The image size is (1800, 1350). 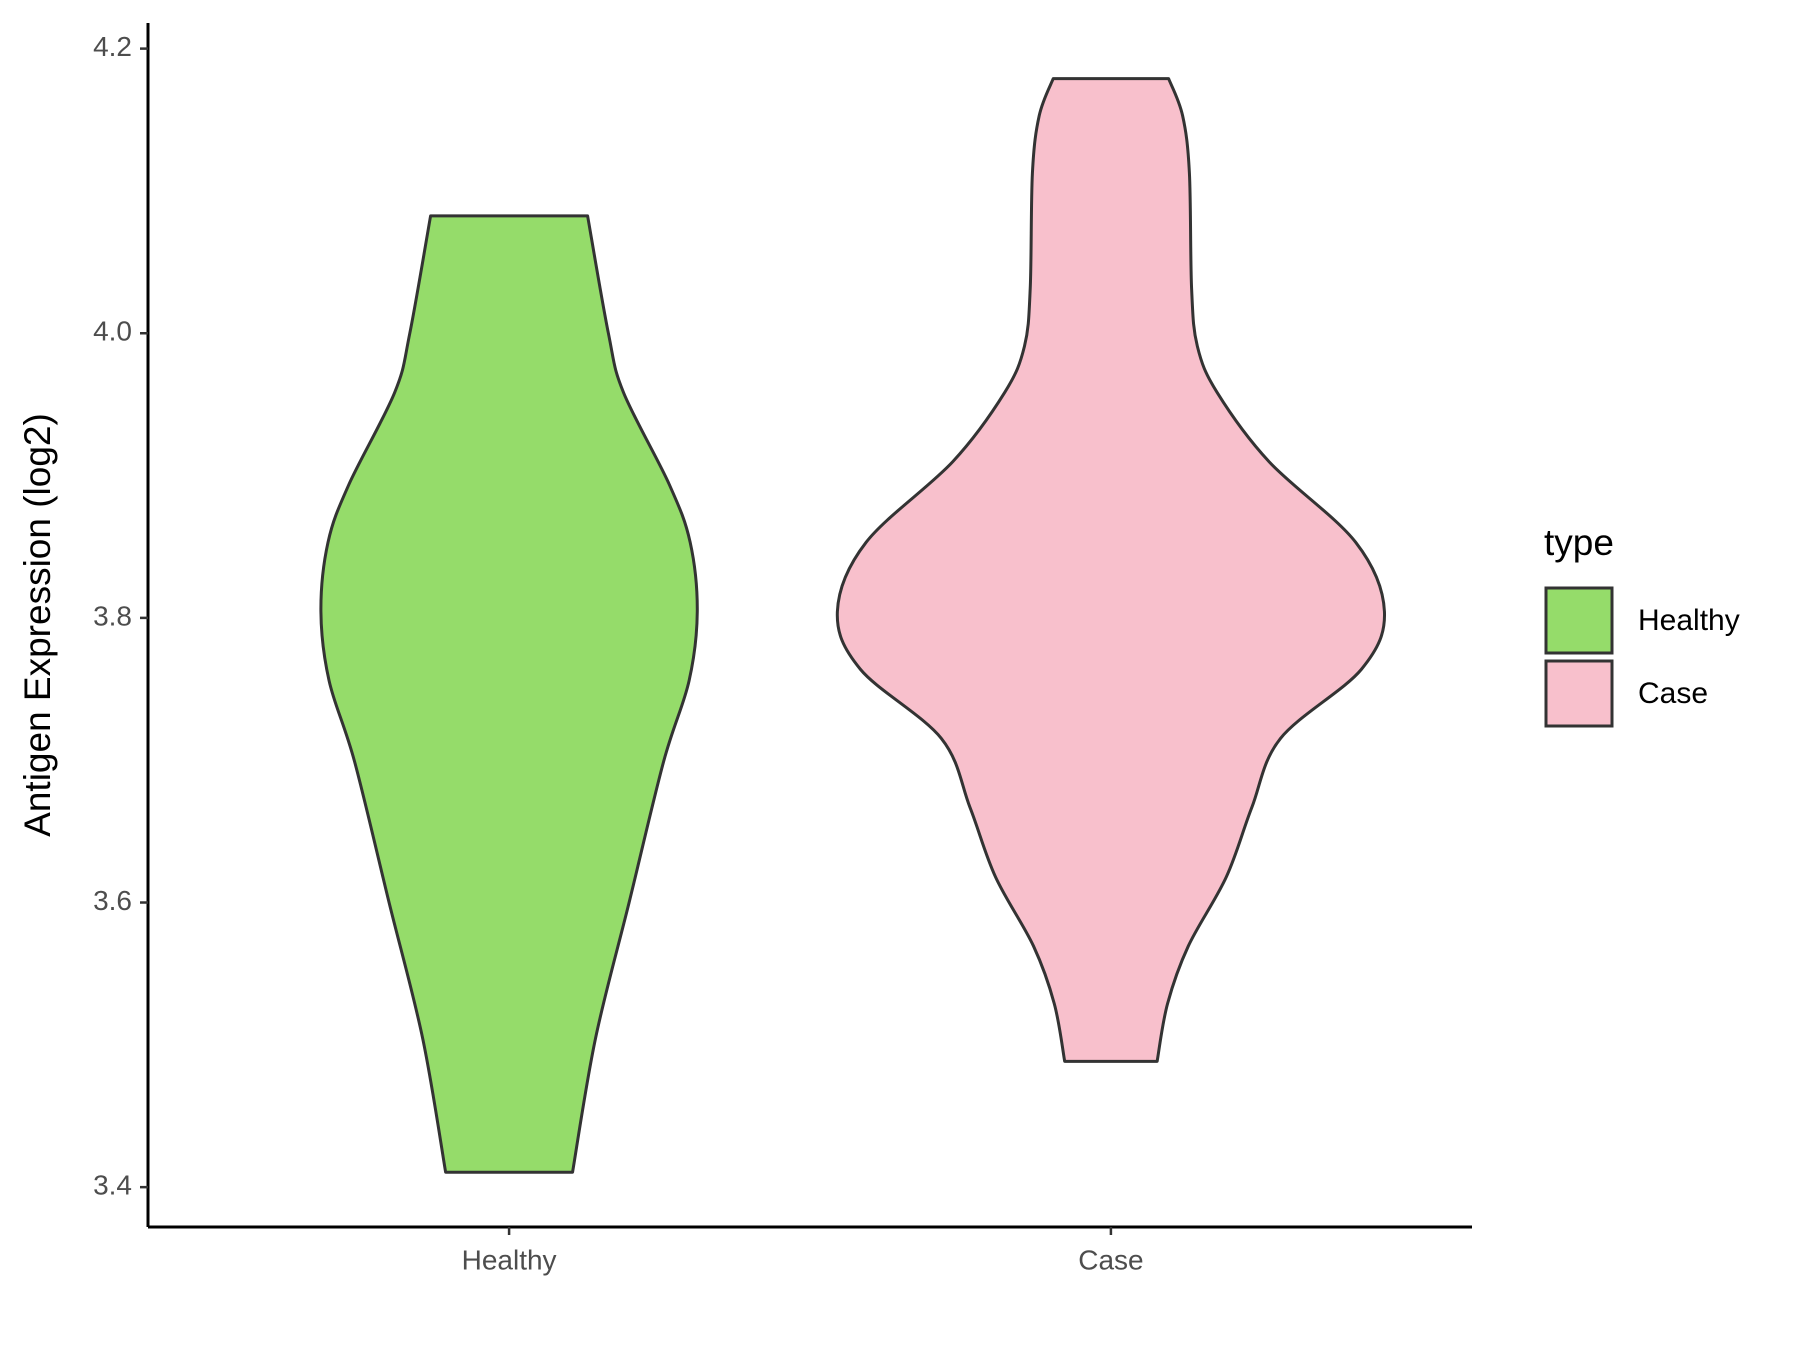 What do you see at coordinates (1579, 542) in the screenshot?
I see `legend-title: type` at bounding box center [1579, 542].